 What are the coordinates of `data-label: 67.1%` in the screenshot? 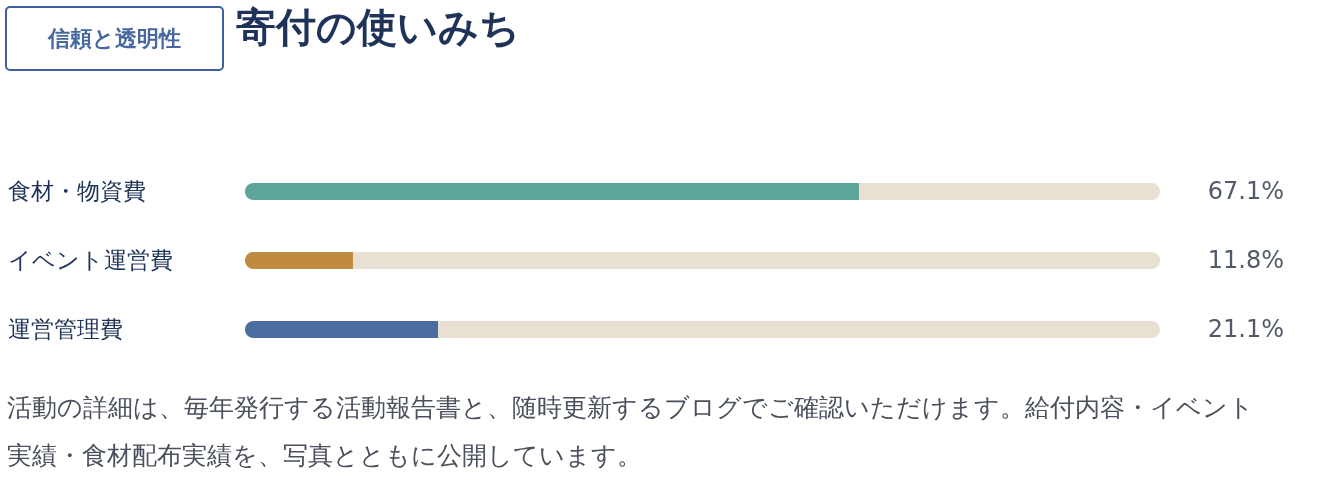 It's located at (1245, 190).